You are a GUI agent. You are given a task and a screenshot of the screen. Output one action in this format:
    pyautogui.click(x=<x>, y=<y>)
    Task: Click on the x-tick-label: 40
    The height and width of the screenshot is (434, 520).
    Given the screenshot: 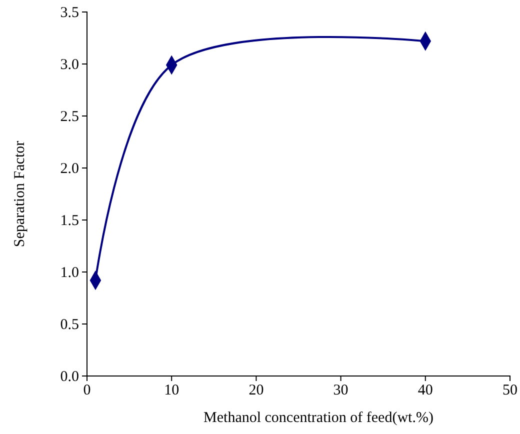 What is the action you would take?
    pyautogui.click(x=425, y=390)
    